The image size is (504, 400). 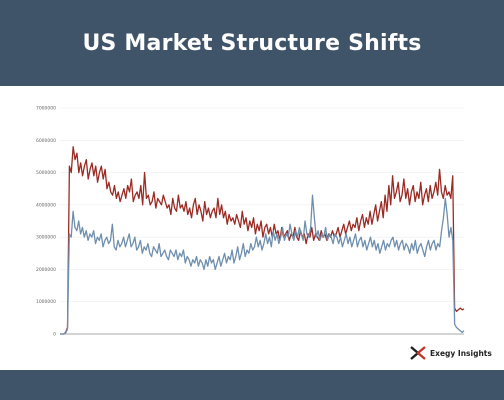 What do you see at coordinates (46, 270) in the screenshot?
I see `y-tick-label: 2000000` at bounding box center [46, 270].